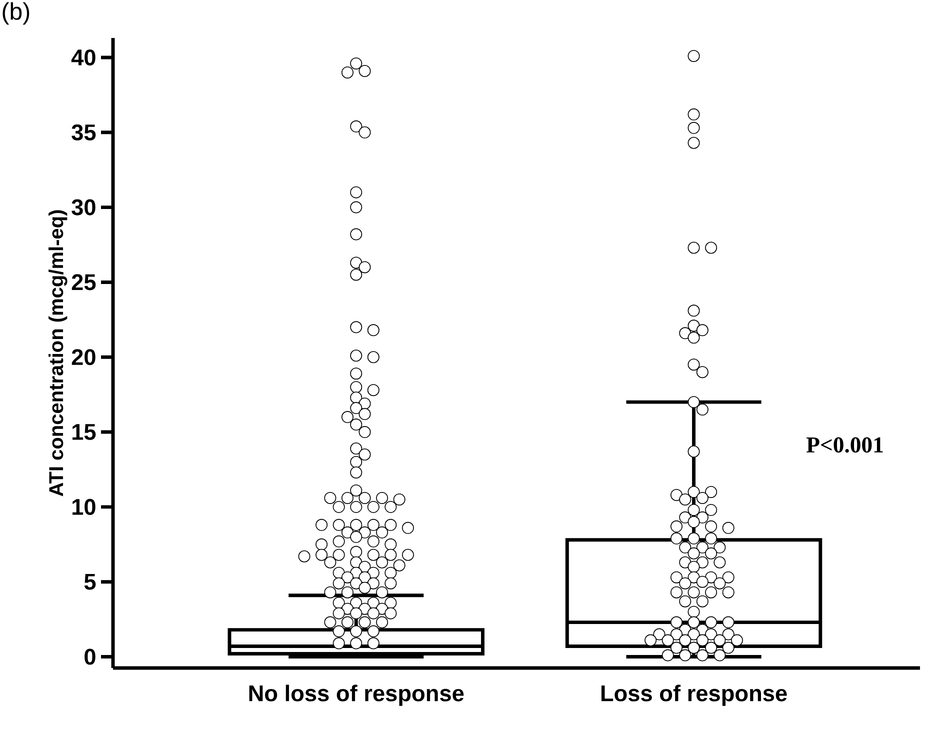 The height and width of the screenshot is (740, 930). I want to click on text: (b), so click(16, 13).